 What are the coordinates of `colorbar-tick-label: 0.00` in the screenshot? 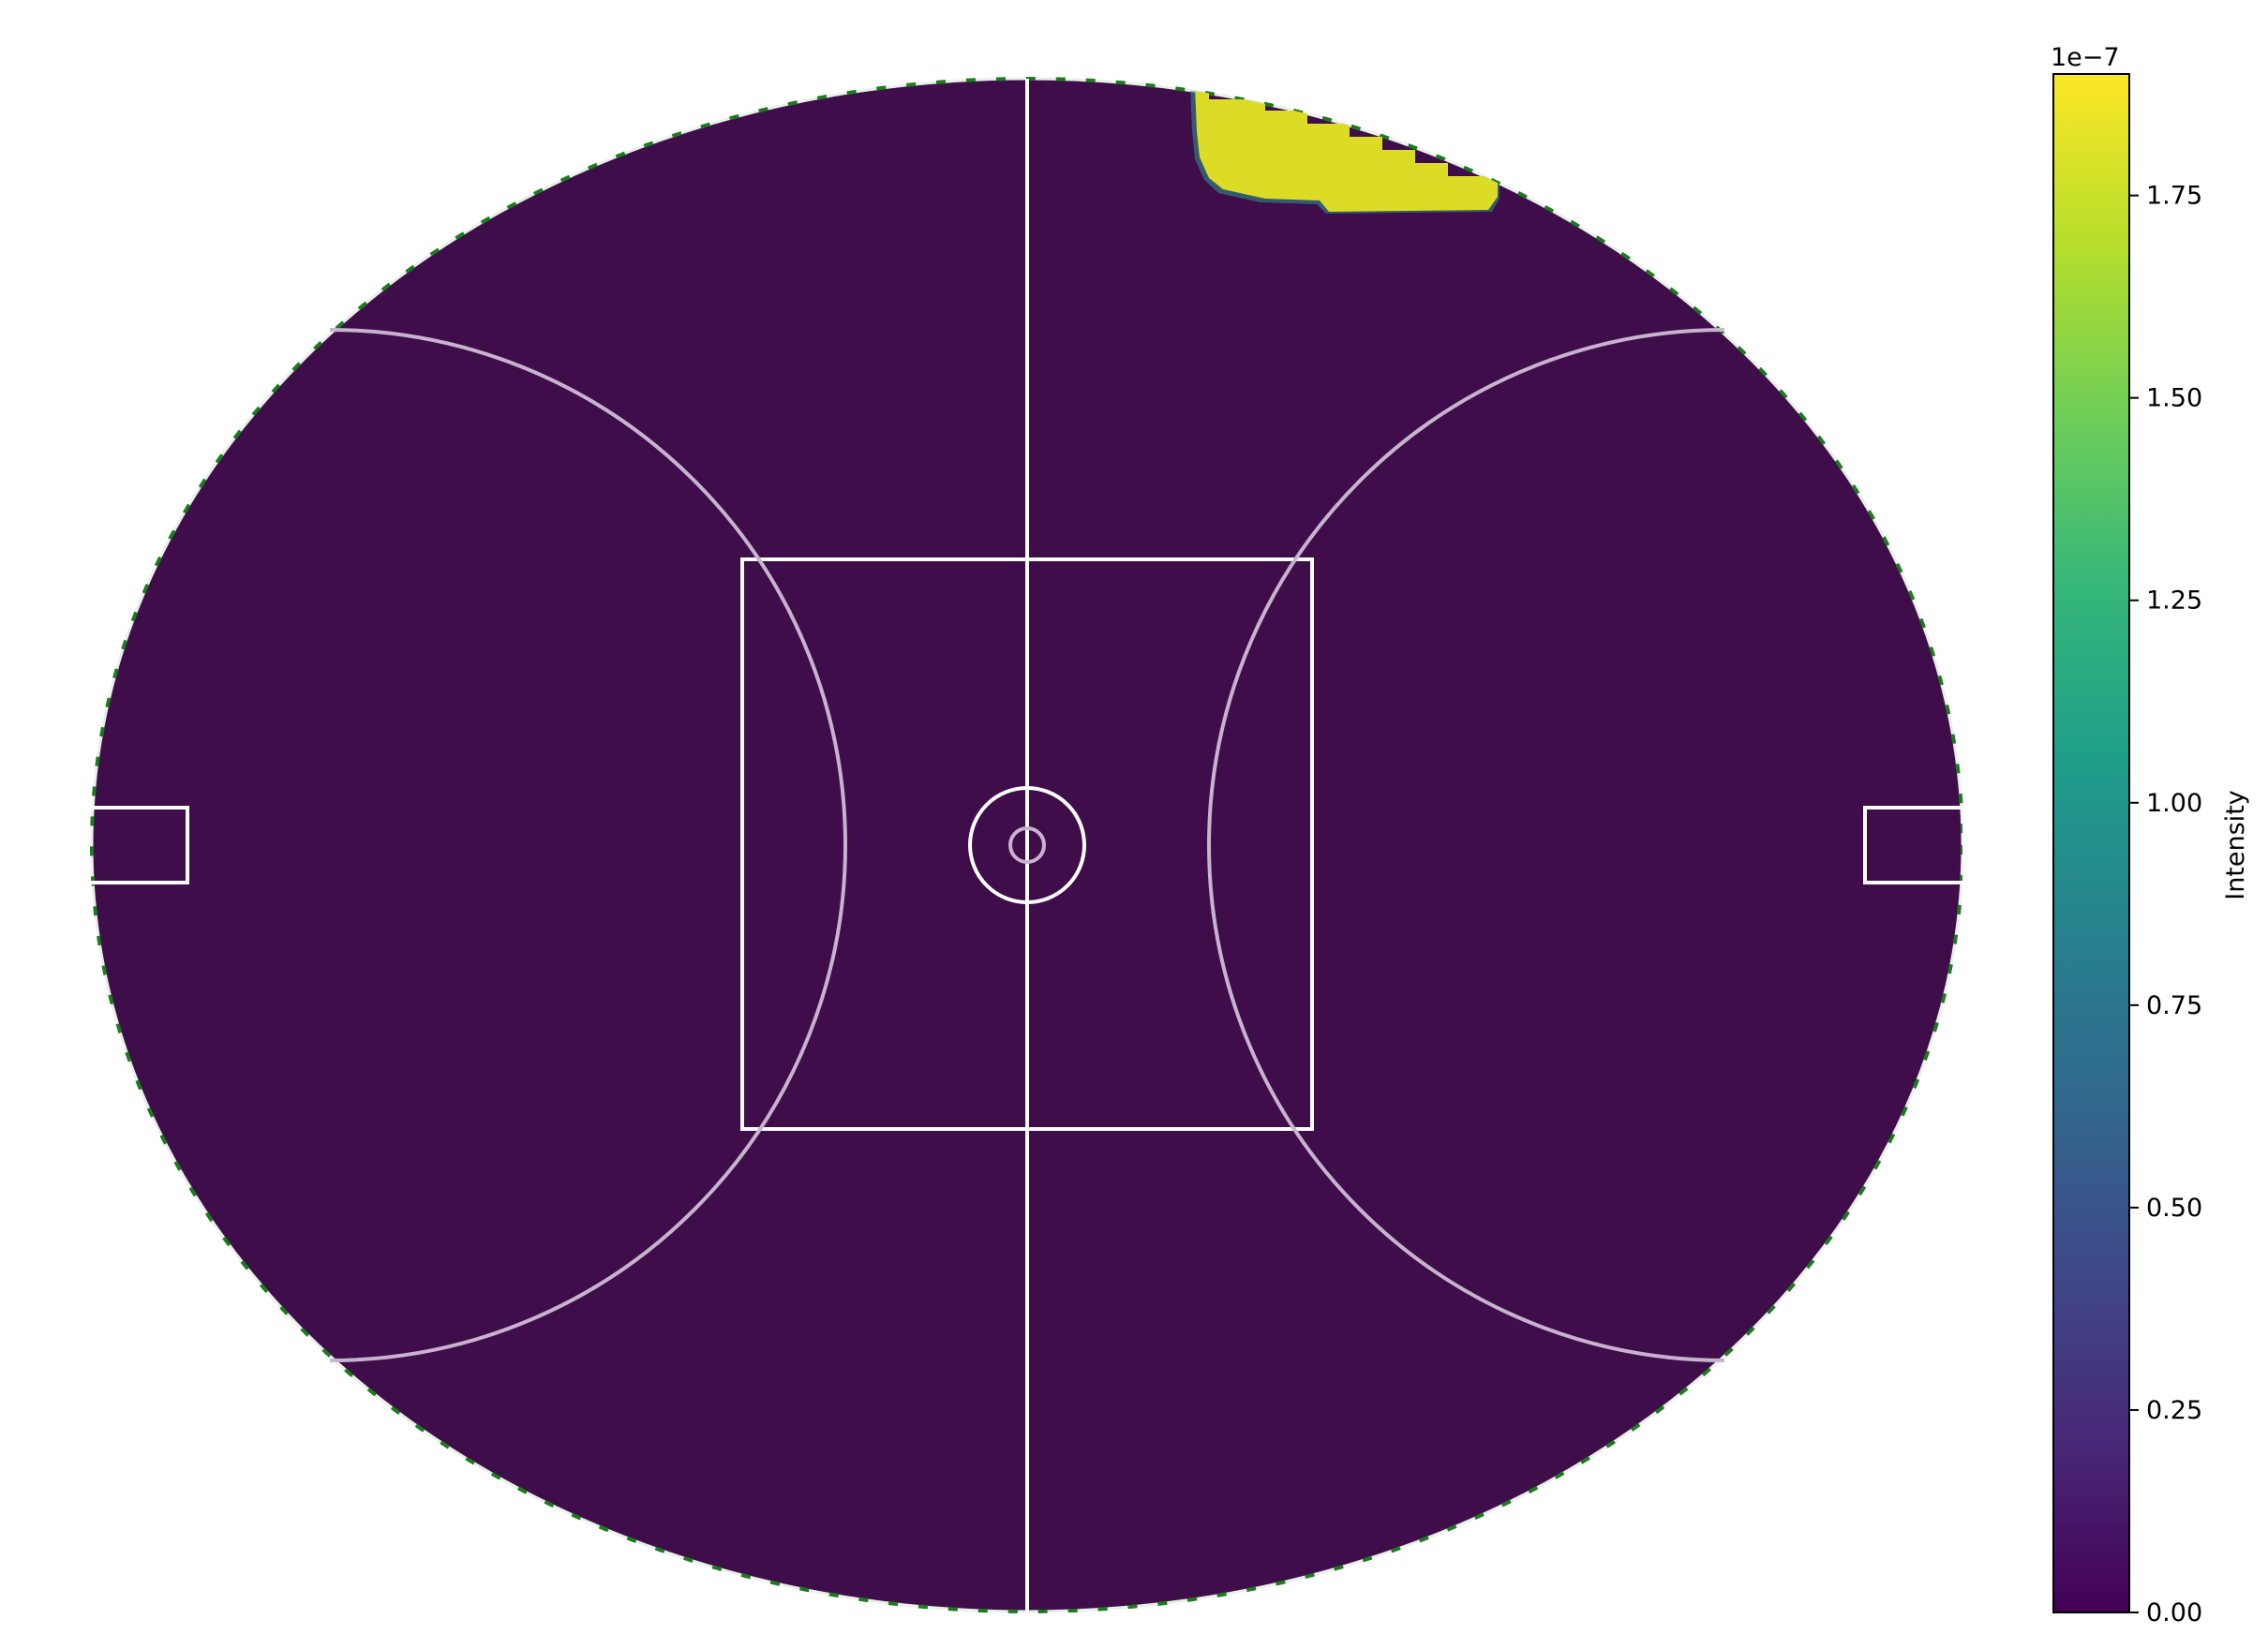 It's located at (2174, 1612).